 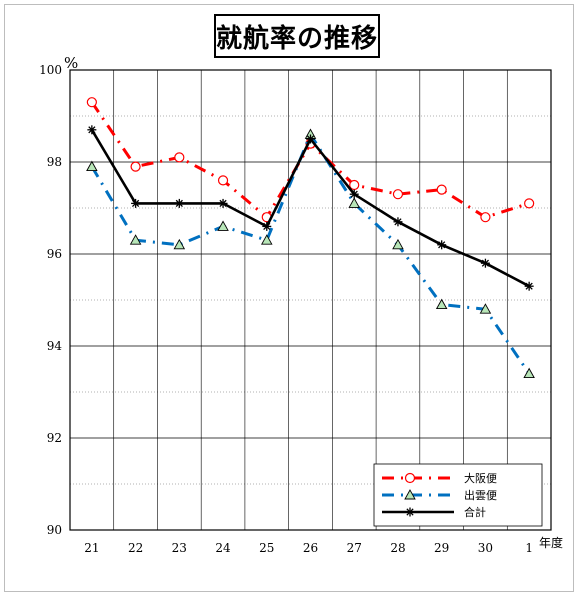 I want to click on x-tick-label: 27, so click(x=354, y=548).